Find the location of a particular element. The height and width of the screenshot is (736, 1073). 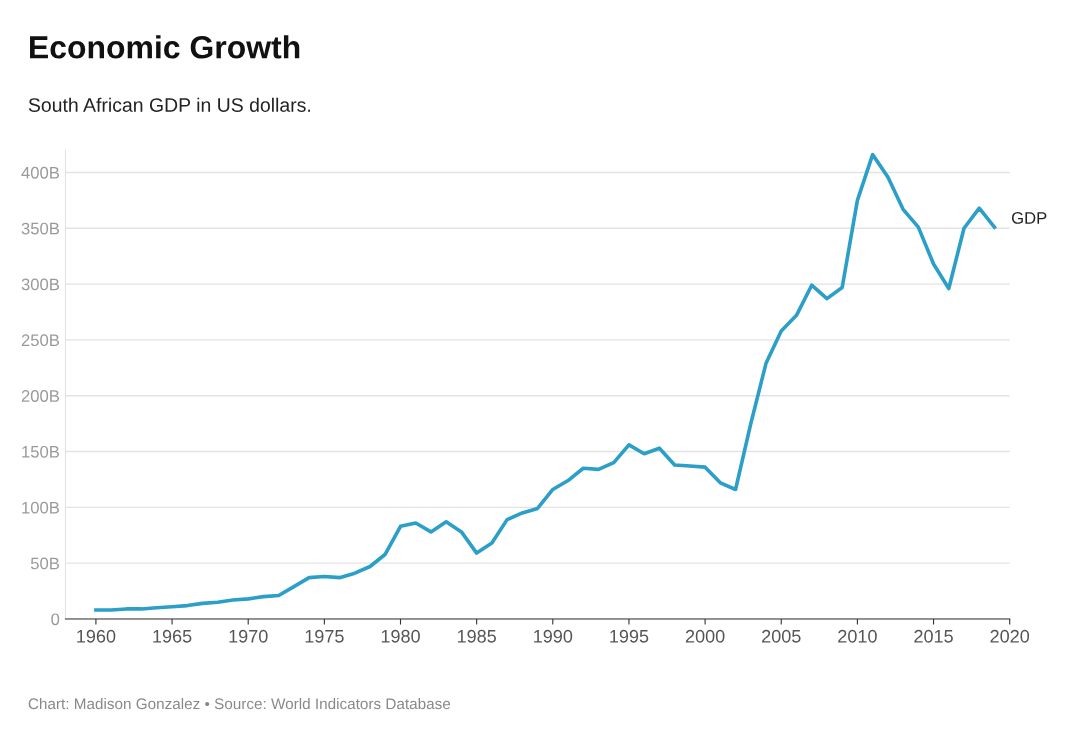

y-tick-label: 0 is located at coordinates (55, 619).